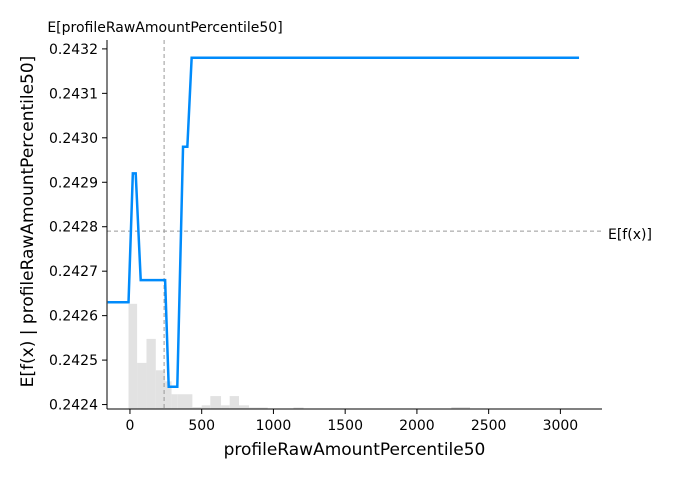 This screenshot has width=675, height=477. I want to click on x-axis-title: profileRawAmountPercentile50, so click(355, 450).